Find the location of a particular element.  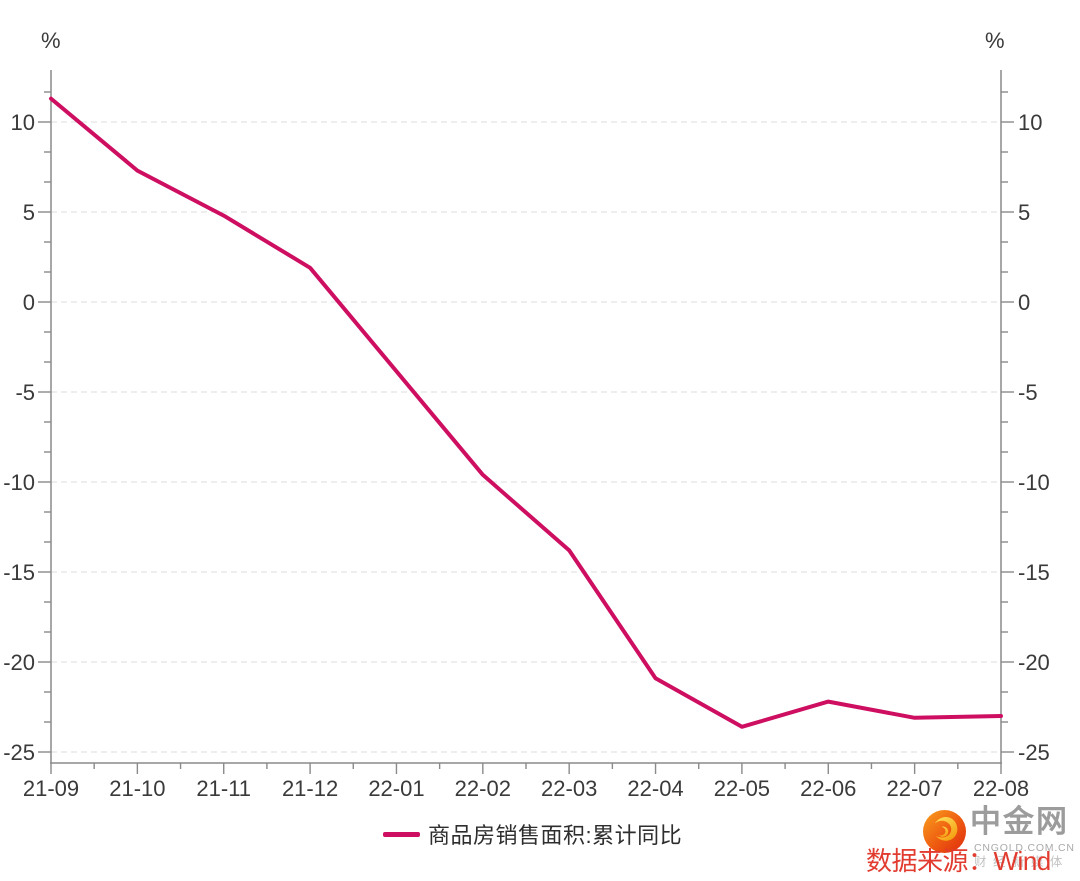

y-tick-label-right: 10 is located at coordinates (1030, 122).